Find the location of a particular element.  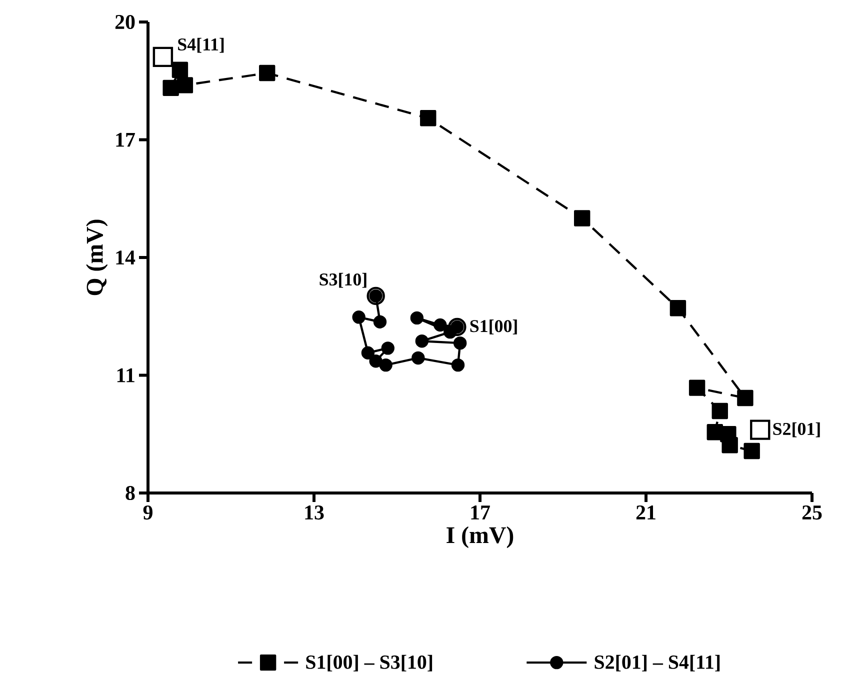

annotation: S4[11] is located at coordinates (201, 45).